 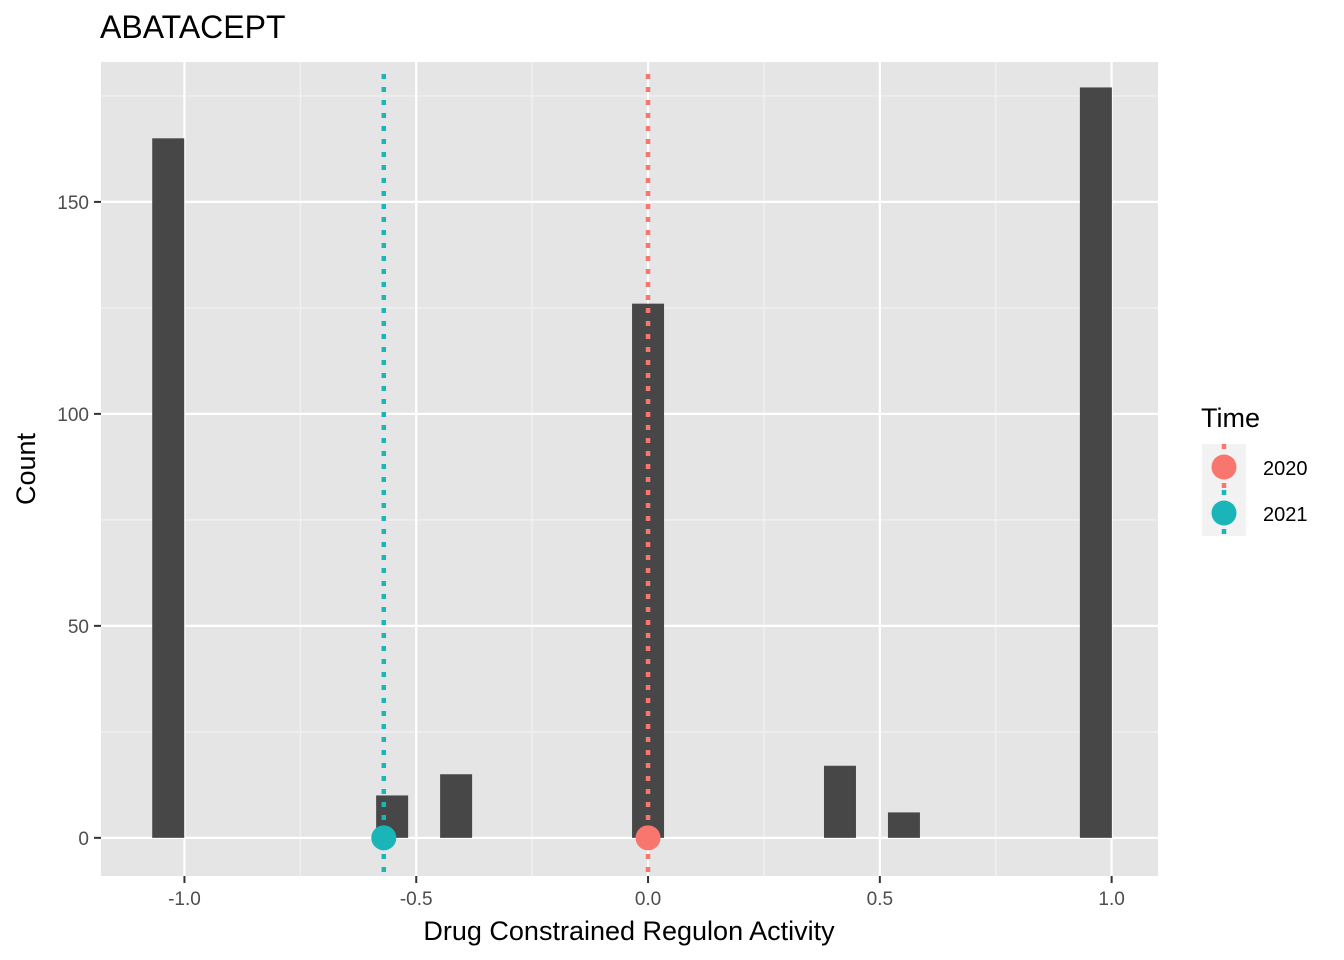 What do you see at coordinates (629, 931) in the screenshot?
I see `x-axis-title: Drug Constrained Regulon Activity` at bounding box center [629, 931].